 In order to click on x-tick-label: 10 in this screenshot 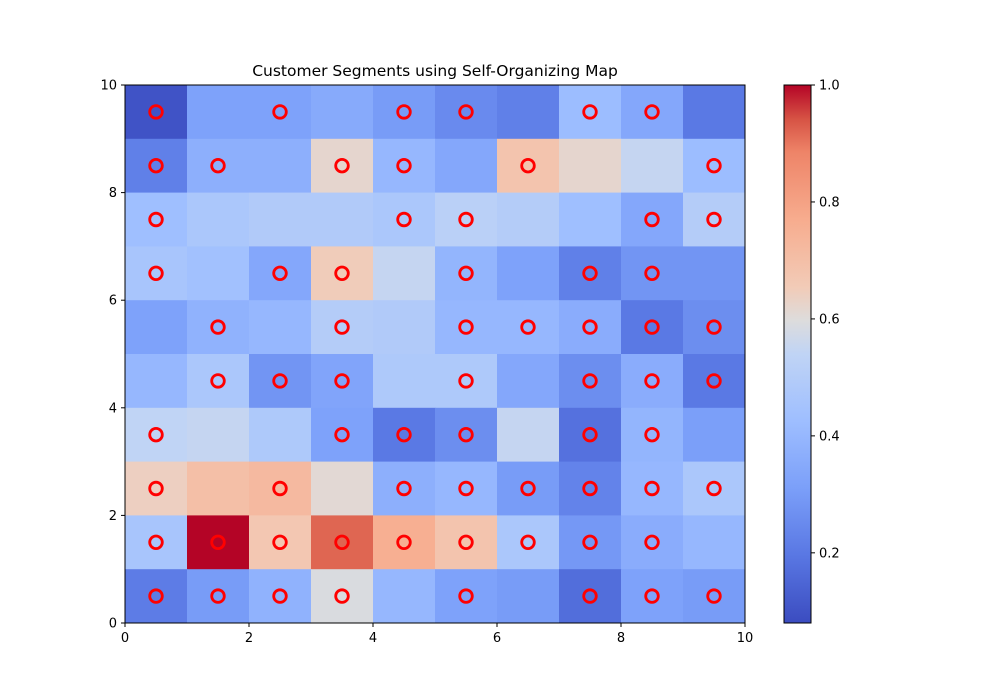, I will do `click(745, 638)`.